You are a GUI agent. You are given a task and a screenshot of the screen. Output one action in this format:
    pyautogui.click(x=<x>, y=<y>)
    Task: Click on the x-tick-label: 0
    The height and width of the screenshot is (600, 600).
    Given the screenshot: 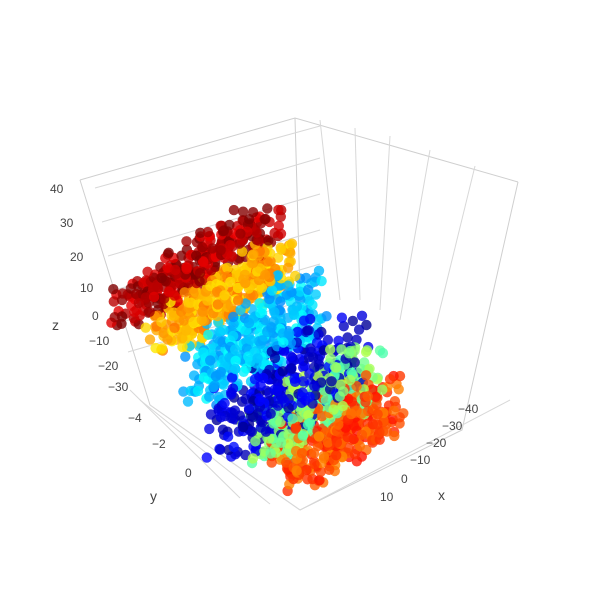 What is the action you would take?
    pyautogui.click(x=404, y=479)
    